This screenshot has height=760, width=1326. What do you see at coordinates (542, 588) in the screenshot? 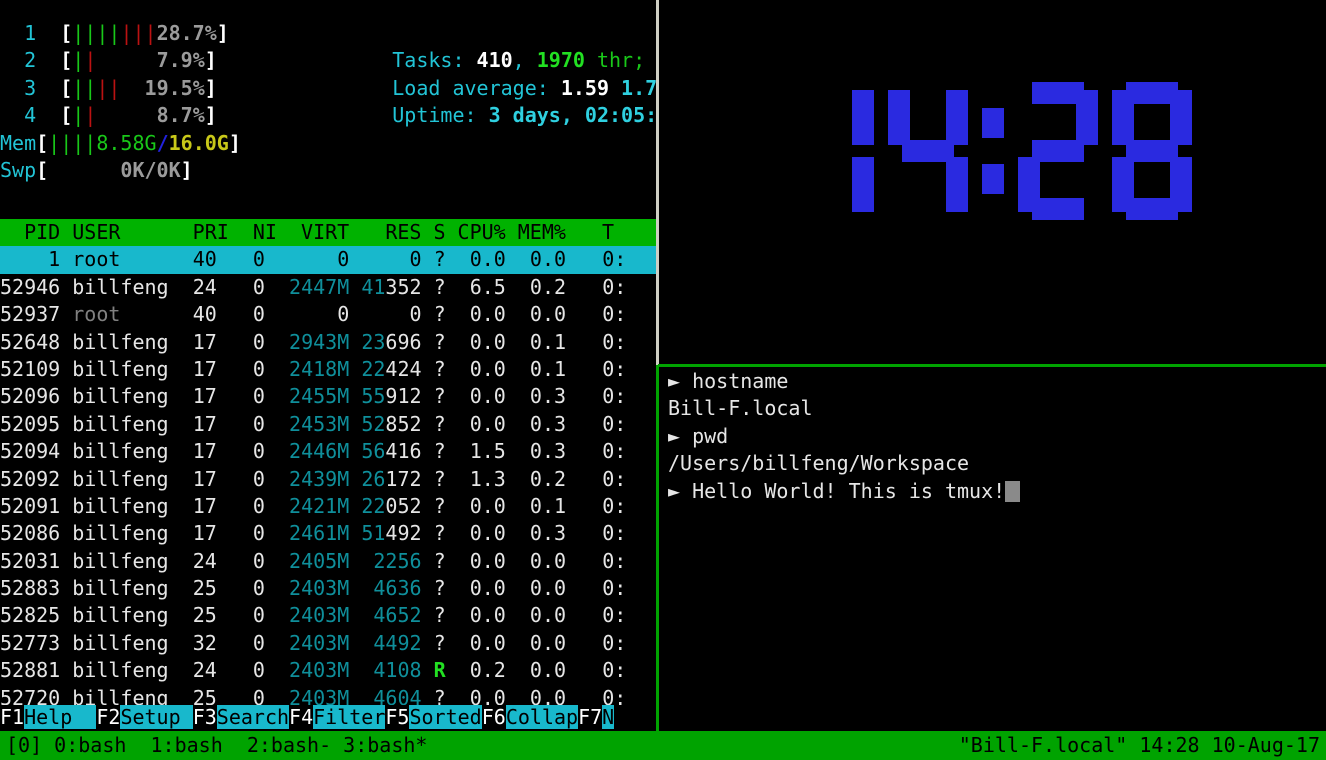
I see `process-mem: 0.0` at bounding box center [542, 588].